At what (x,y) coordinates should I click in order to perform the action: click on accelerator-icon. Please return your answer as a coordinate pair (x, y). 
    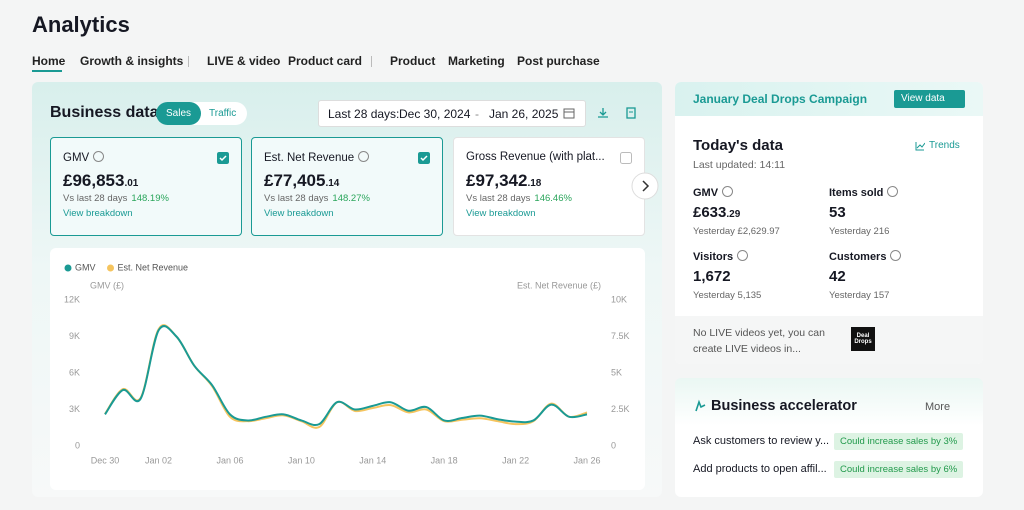
    Looking at the image, I should click on (700, 405).